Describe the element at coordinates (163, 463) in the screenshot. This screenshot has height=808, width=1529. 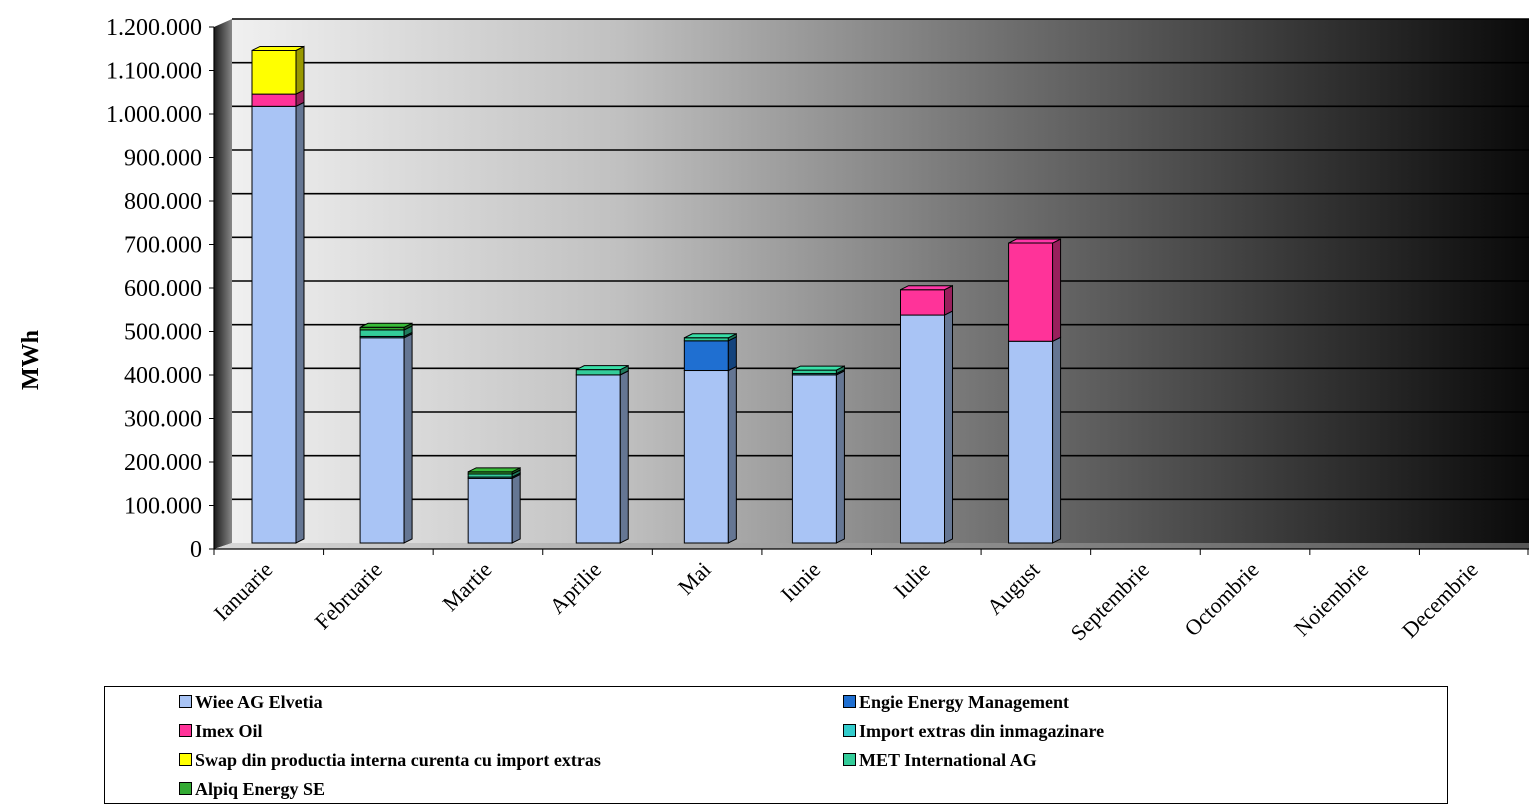
I see `y-tick-label: 200.000` at that location.